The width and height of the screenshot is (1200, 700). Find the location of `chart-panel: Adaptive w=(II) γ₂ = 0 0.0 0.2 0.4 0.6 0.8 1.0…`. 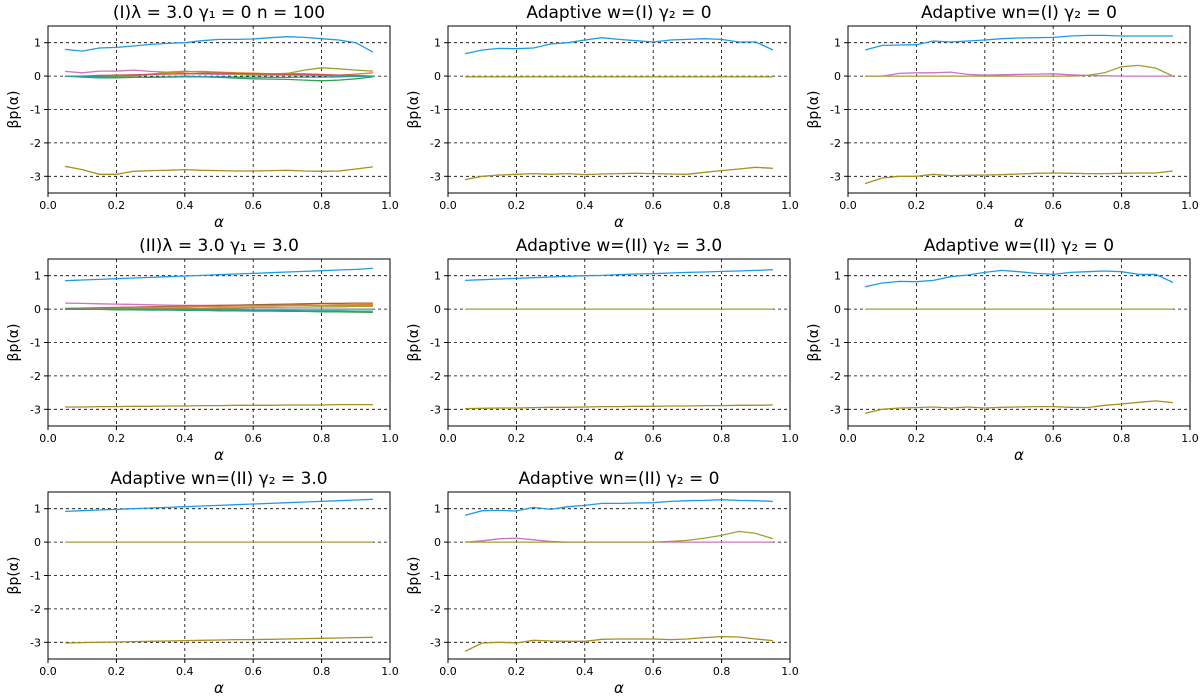

chart-panel: Adaptive w=(II) γ₂ = 0 0.0 0.2 0.4 0.6 0.8 1.0… is located at coordinates (1002, 350).